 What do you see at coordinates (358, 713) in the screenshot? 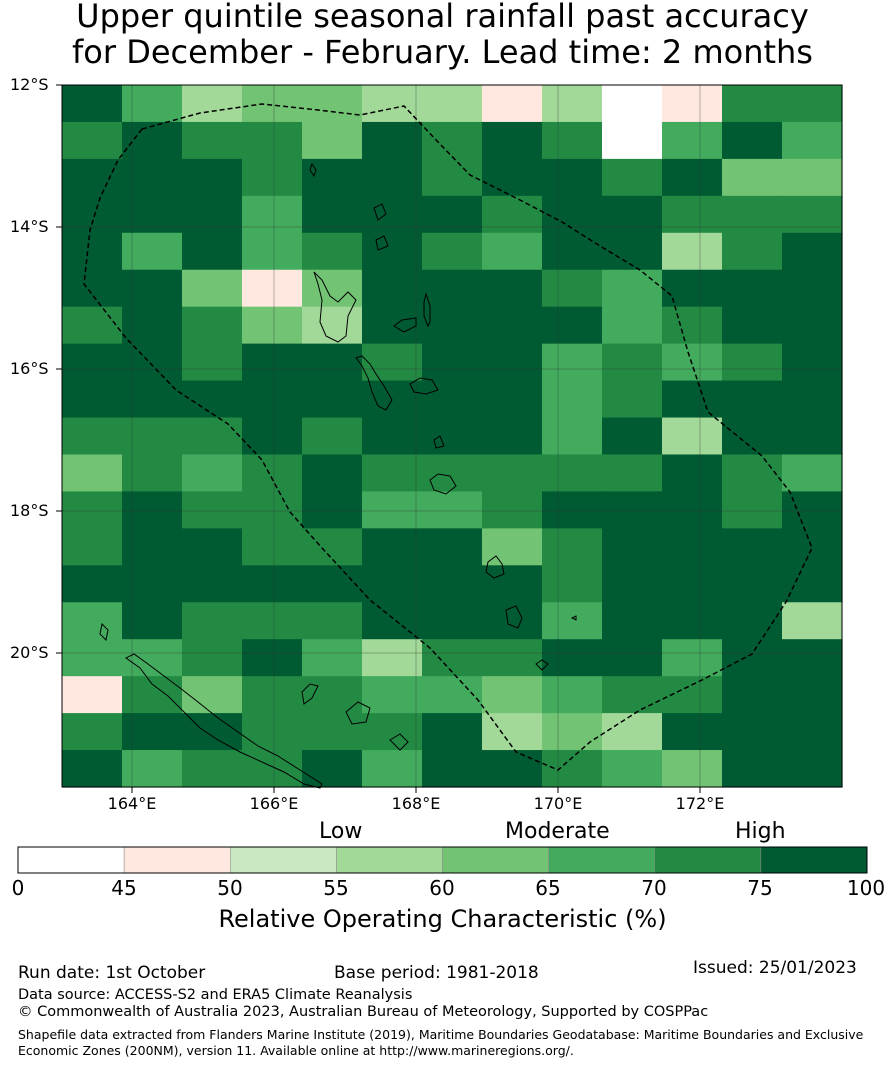
I see `loyalty-island-lifou` at bounding box center [358, 713].